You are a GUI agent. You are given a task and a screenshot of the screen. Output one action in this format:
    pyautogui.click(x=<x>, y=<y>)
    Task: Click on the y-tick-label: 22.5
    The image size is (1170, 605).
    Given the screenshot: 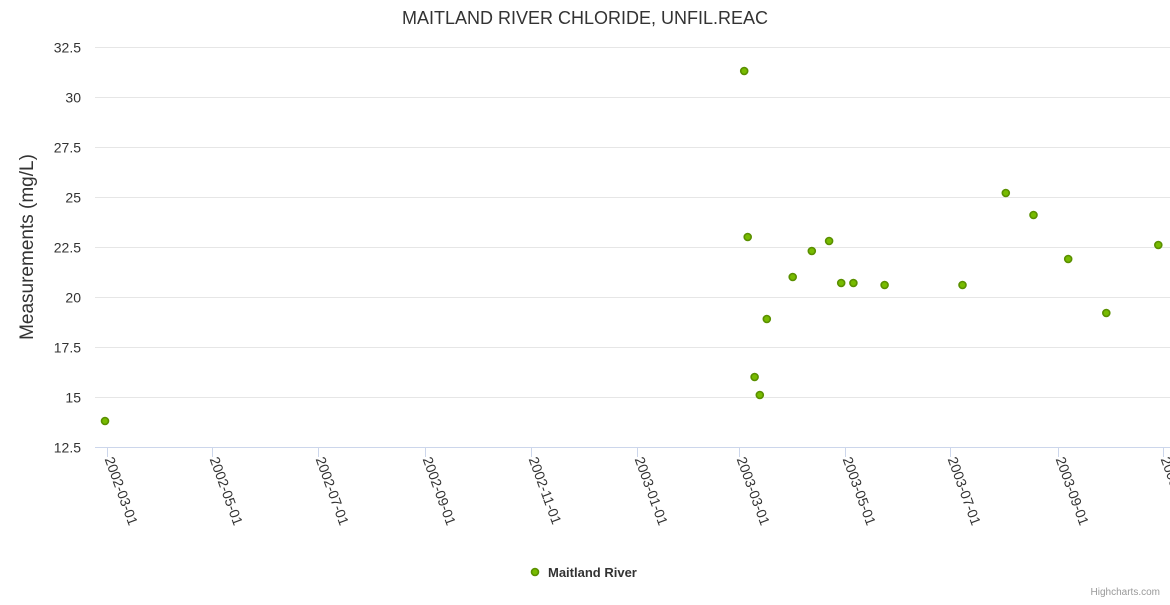 What is the action you would take?
    pyautogui.click(x=67, y=248)
    